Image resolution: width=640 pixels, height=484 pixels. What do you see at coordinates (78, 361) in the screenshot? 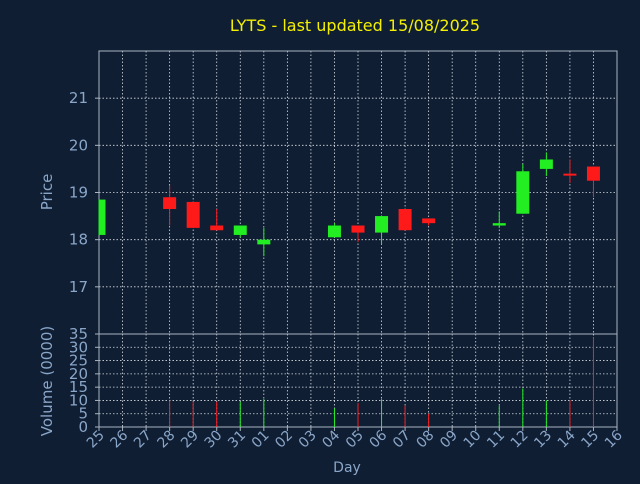
I see `volume-y-tick-label: 25` at bounding box center [78, 361].